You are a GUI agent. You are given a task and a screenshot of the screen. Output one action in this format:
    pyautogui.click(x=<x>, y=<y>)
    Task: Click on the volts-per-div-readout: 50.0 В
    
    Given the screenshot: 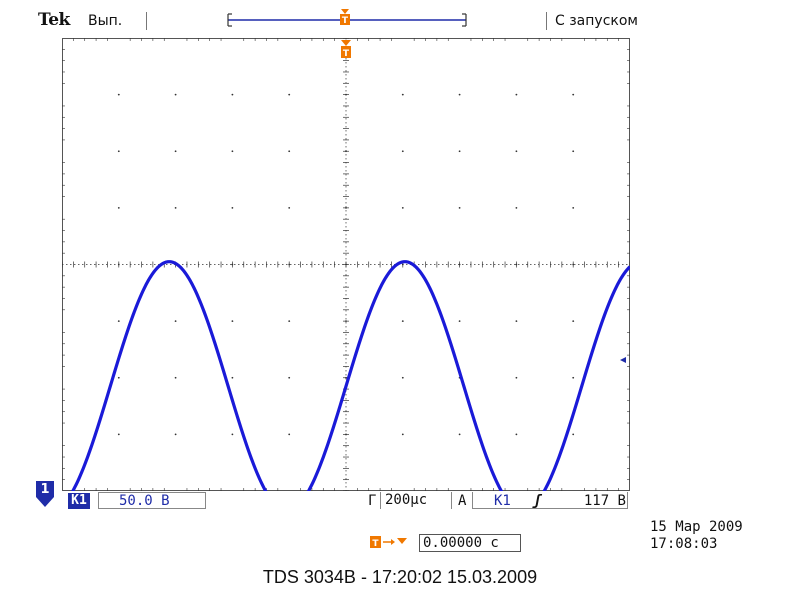 What is the action you would take?
    pyautogui.click(x=152, y=500)
    